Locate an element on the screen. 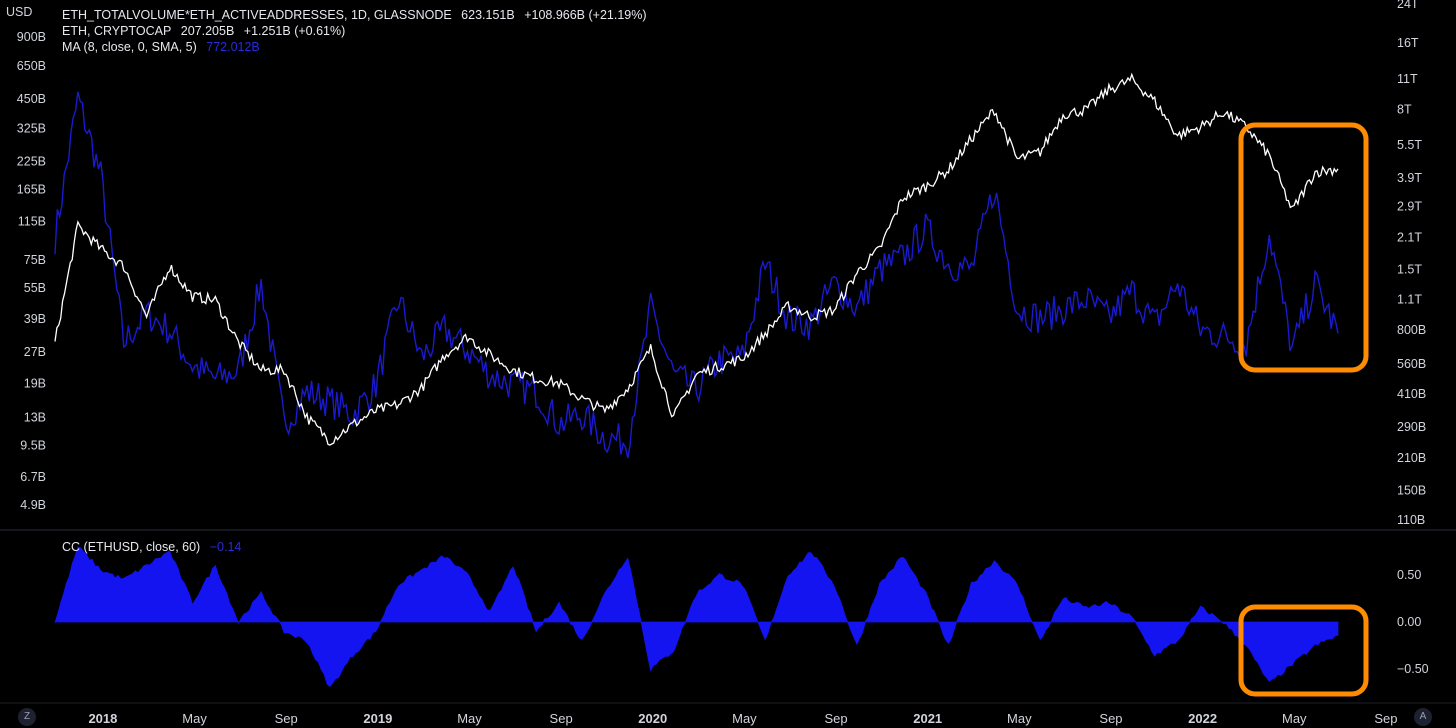  legend-name-3: MA (8, close, 0, SMA, 5) is located at coordinates (129, 47).